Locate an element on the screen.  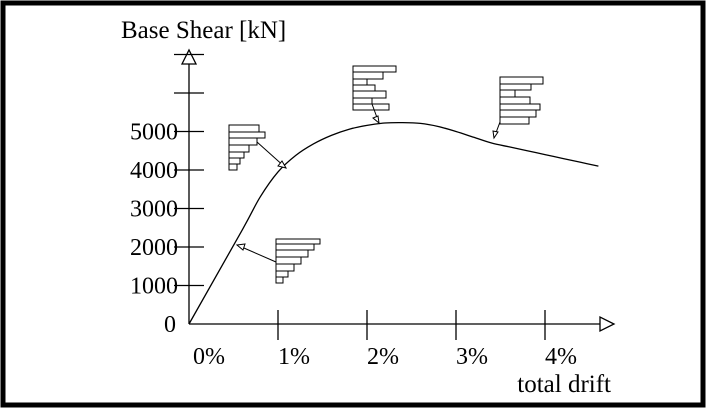
x-tick-label: 1% is located at coordinates (294, 357).